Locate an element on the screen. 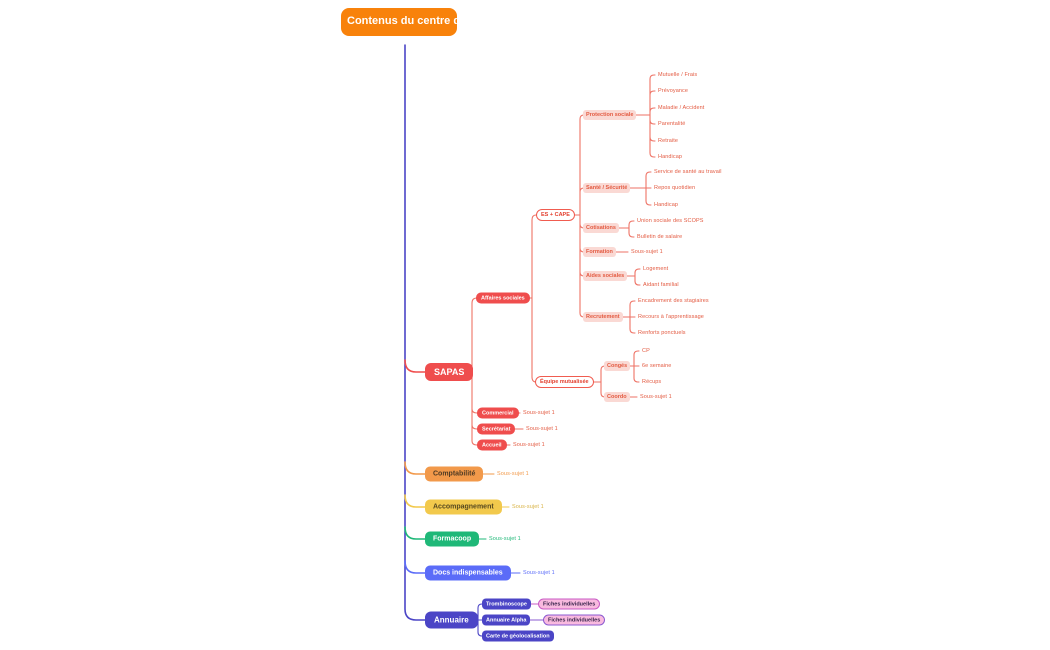 Image resolution: width=1050 pixels, height=650 pixels. connector-elbow-accompagnement is located at coordinates (415, 501).